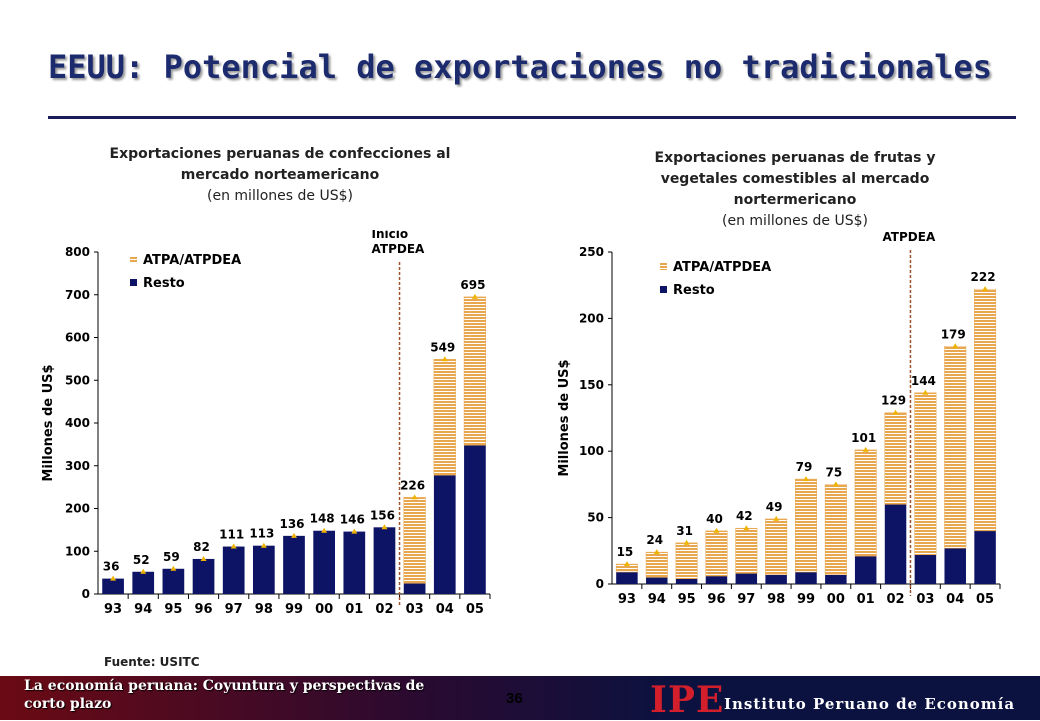 Image resolution: width=1040 pixels, height=721 pixels. What do you see at coordinates (231, 535) in the screenshot?
I see `data-label: 111` at bounding box center [231, 535].